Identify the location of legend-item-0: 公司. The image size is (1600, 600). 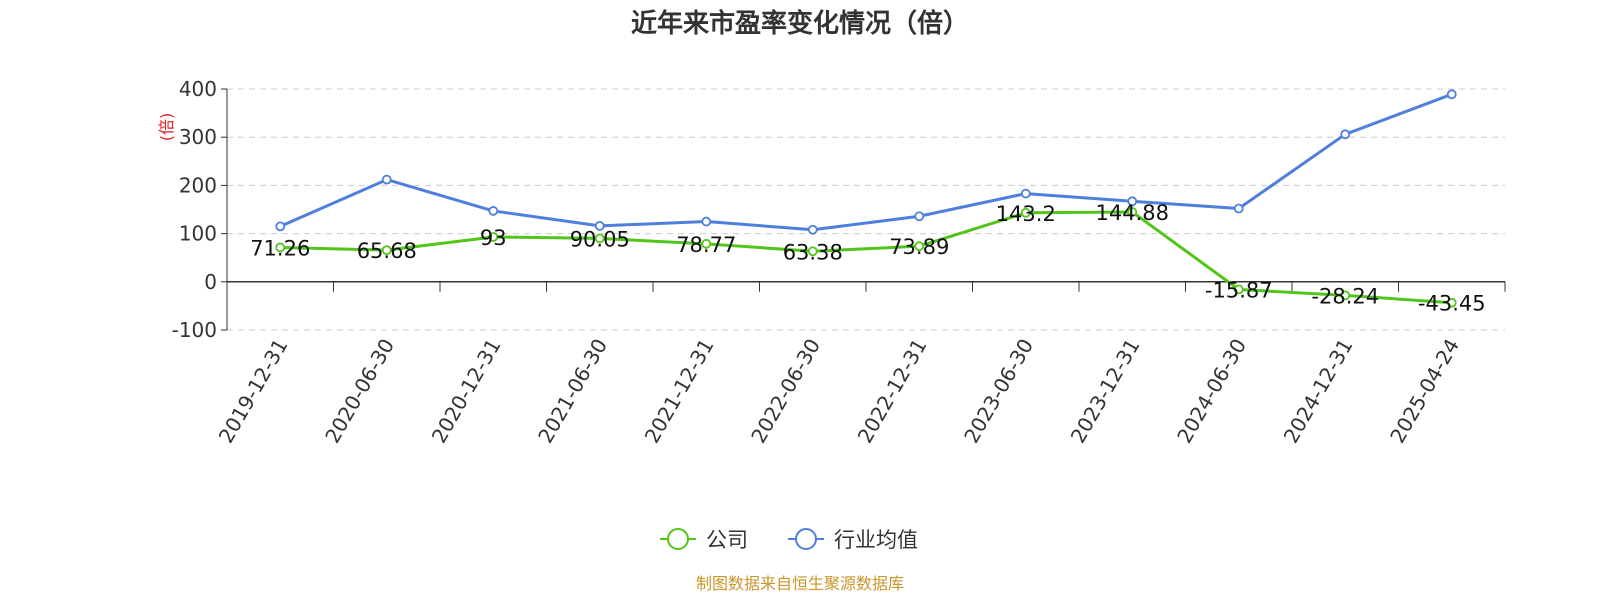
(704, 540).